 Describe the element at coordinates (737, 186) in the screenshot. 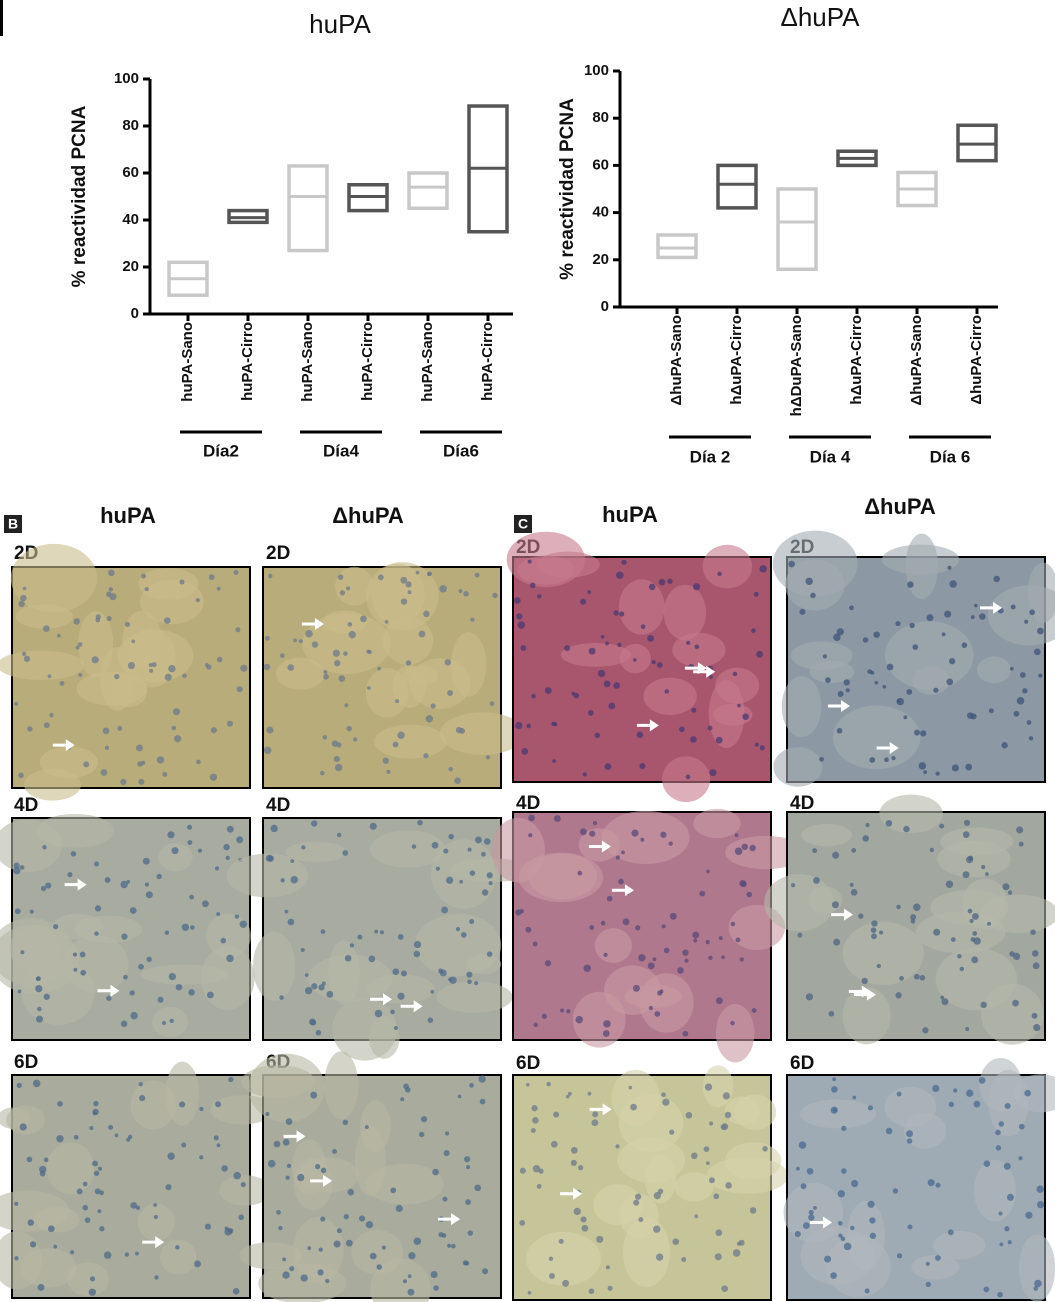

I see `range-box` at that location.